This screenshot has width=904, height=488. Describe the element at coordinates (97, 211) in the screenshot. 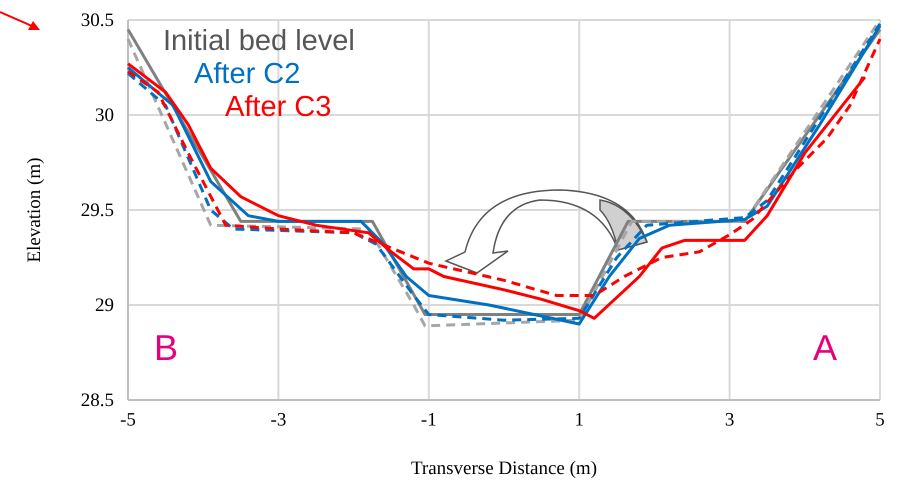

I see `y-tick-label: 29.5` at that location.